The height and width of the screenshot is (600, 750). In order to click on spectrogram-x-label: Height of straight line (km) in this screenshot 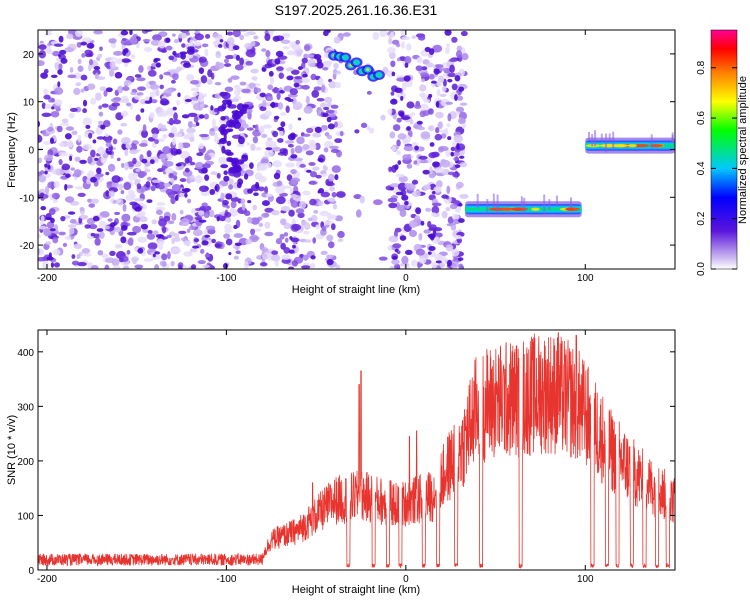, I will do `click(356, 290)`.